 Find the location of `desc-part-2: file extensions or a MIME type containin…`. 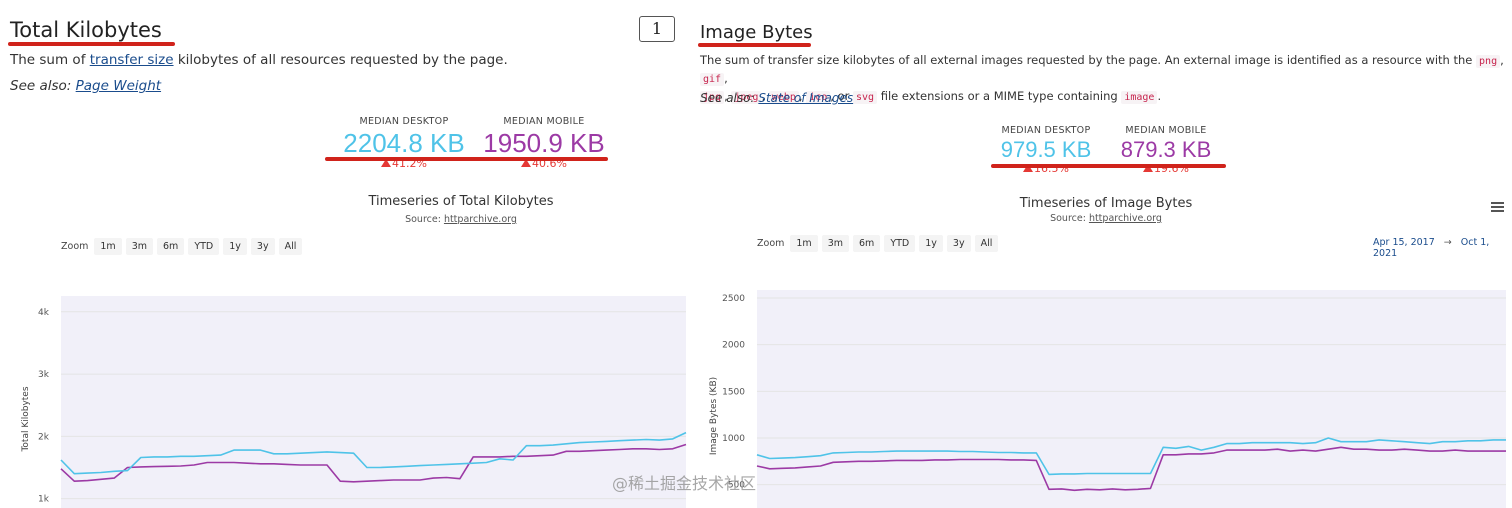

desc-part-2: file extensions or a MIME type containin… is located at coordinates (999, 96).